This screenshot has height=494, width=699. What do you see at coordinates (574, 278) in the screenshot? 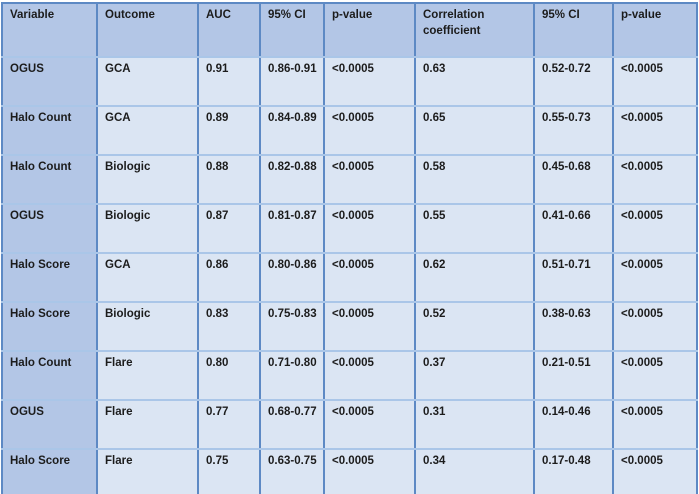
I see `cell-corr-ci: 0.51-0.71` at bounding box center [574, 278].